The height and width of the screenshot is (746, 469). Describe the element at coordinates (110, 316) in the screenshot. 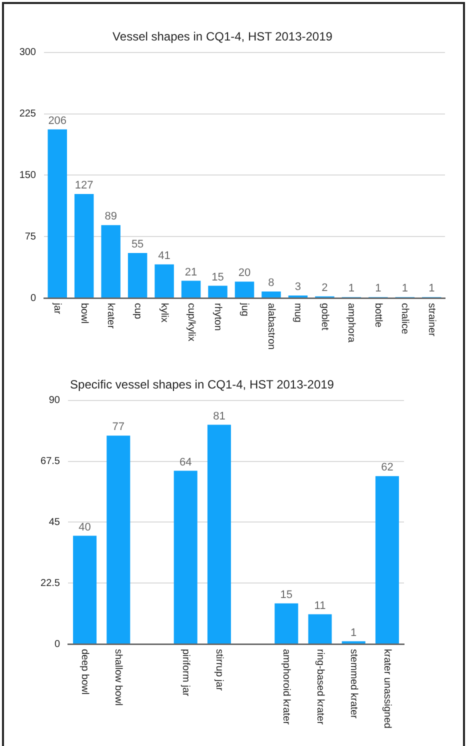

I see `x-tick-label: krater` at that location.